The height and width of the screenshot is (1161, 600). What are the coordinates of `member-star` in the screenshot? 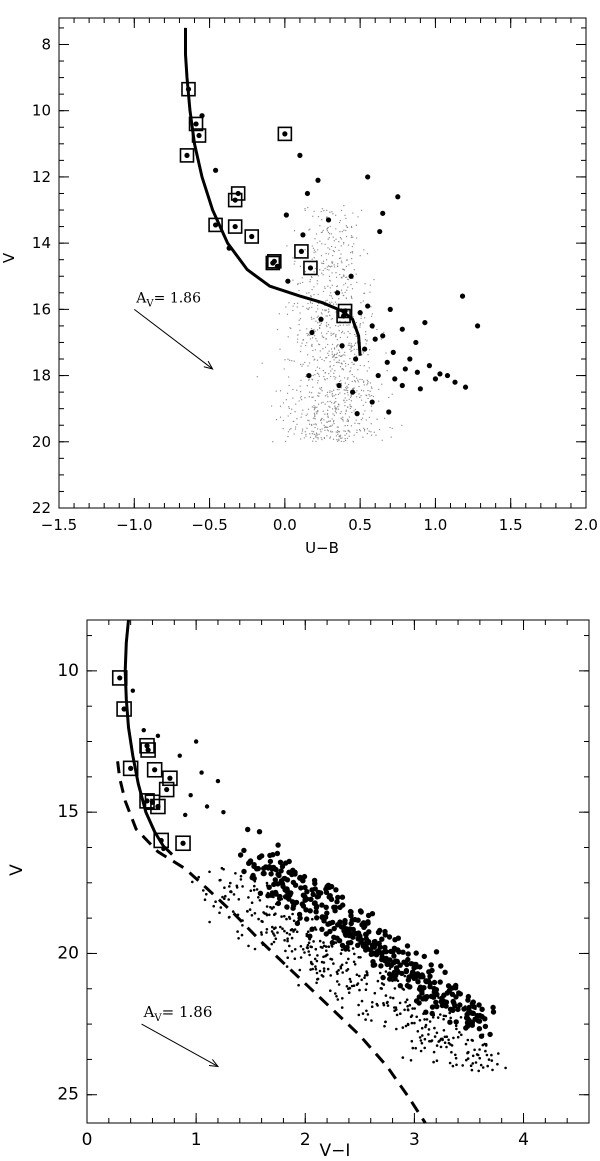 It's located at (170, 778).